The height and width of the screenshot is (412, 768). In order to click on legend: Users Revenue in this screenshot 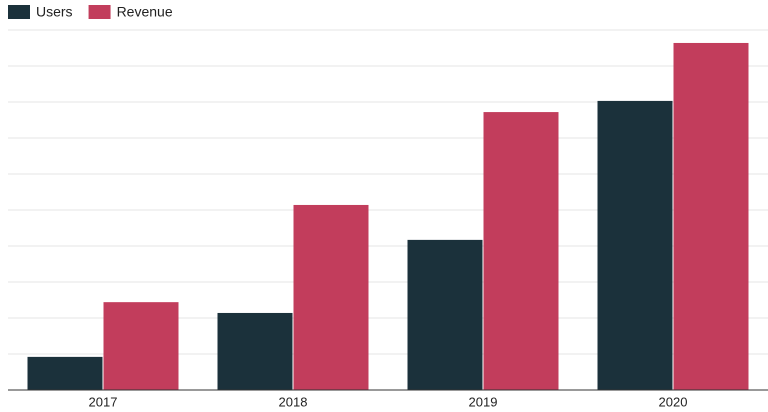, I will do `click(90, 12)`.